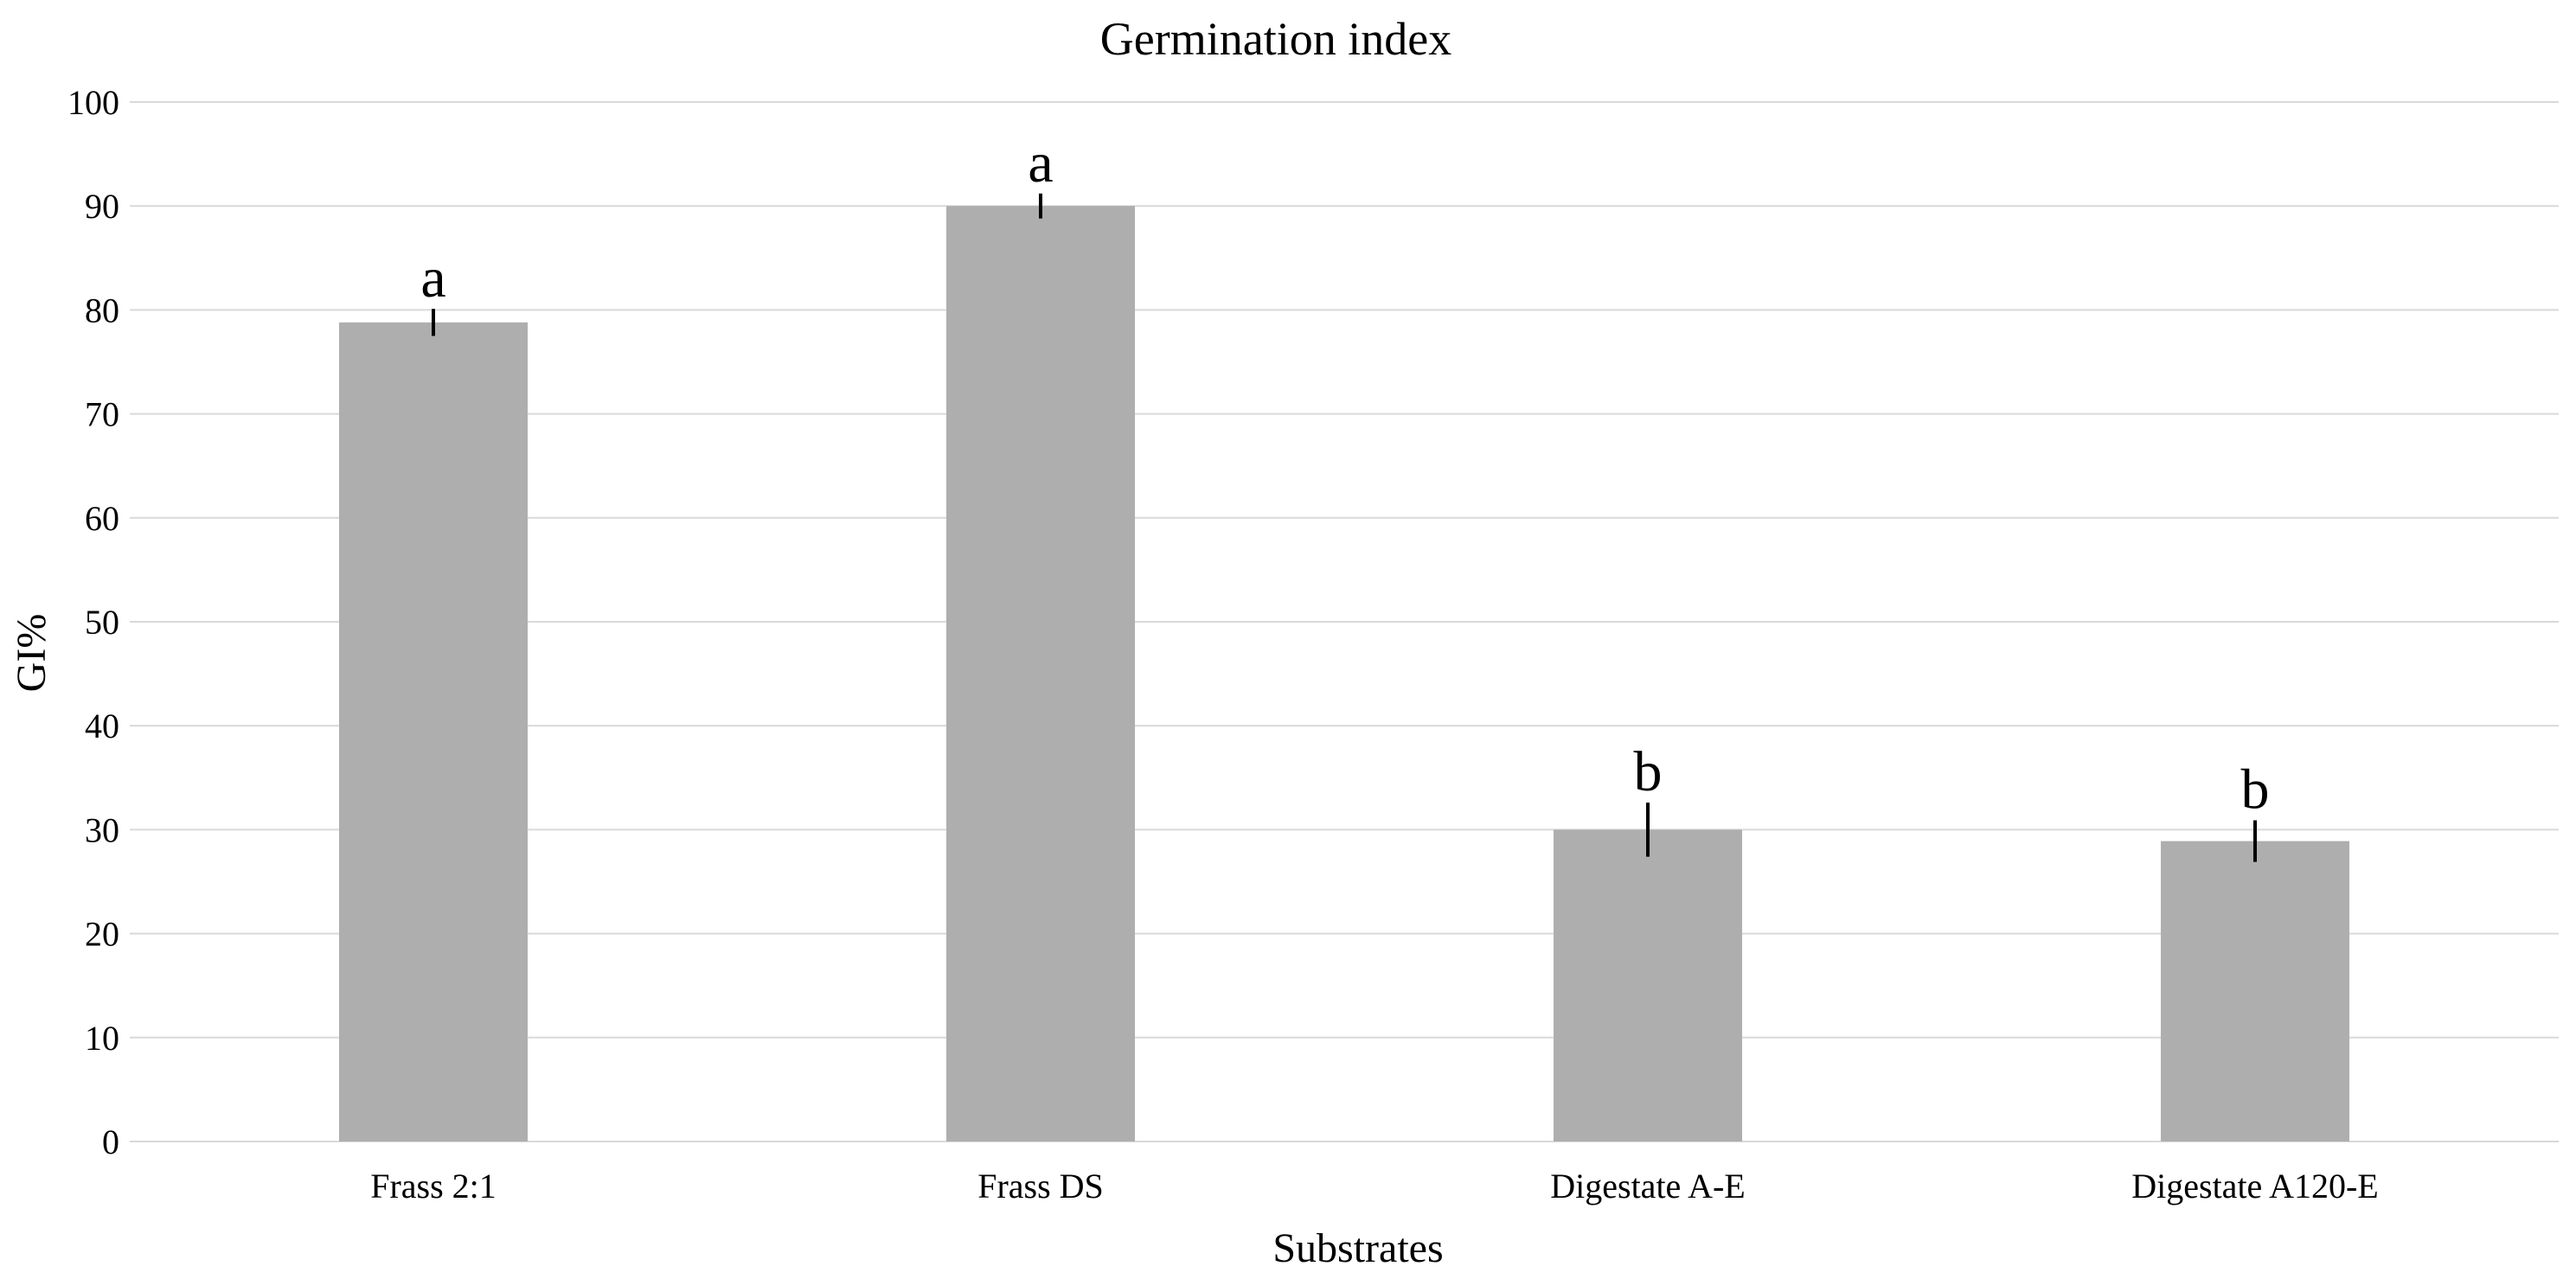 This screenshot has width=2576, height=1279. I want to click on y-tick-label: 40, so click(102, 726).